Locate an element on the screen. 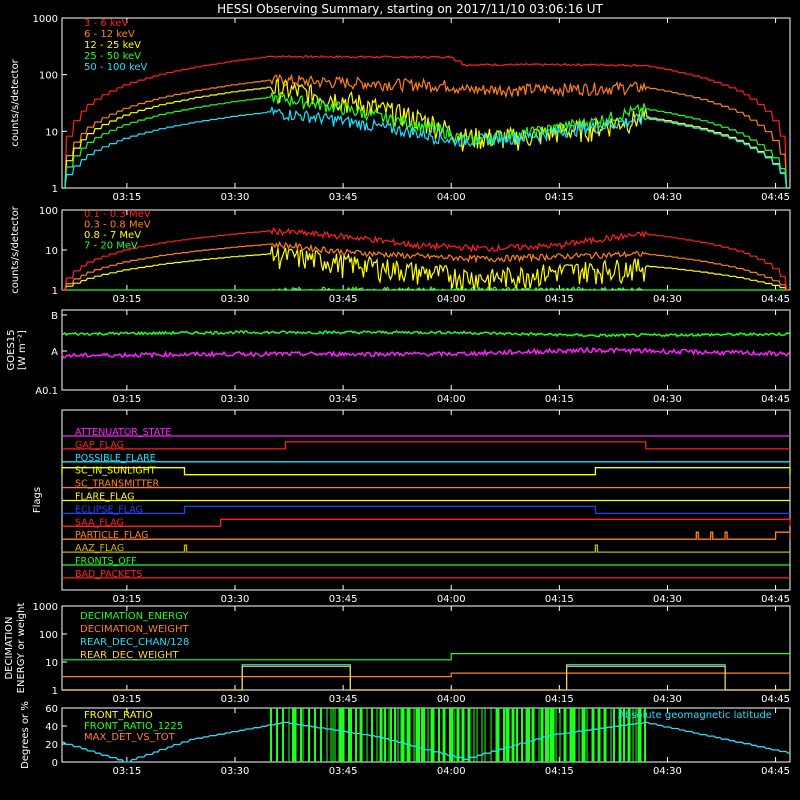 This screenshot has width=800, height=800. flag-label: BAD_PACKETS is located at coordinates (108, 574).